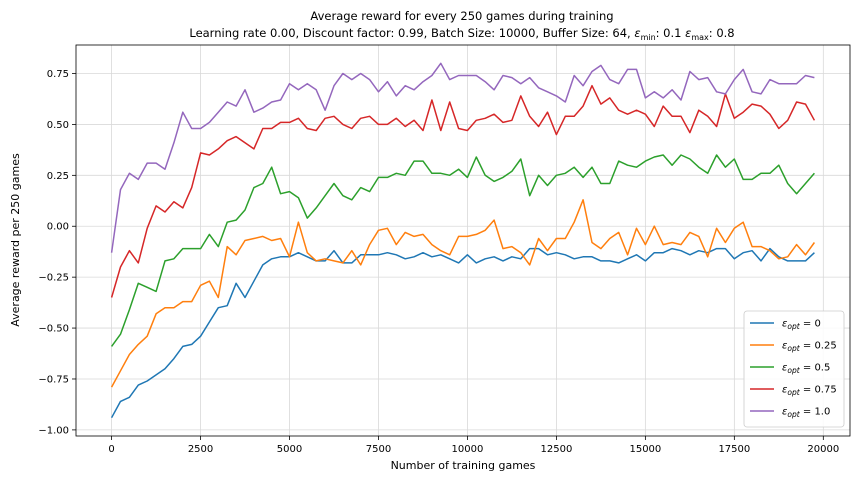 The height and width of the screenshot is (485, 860). Describe the element at coordinates (53, 379) in the screenshot. I see `y-tick-label: −0.75` at that location.